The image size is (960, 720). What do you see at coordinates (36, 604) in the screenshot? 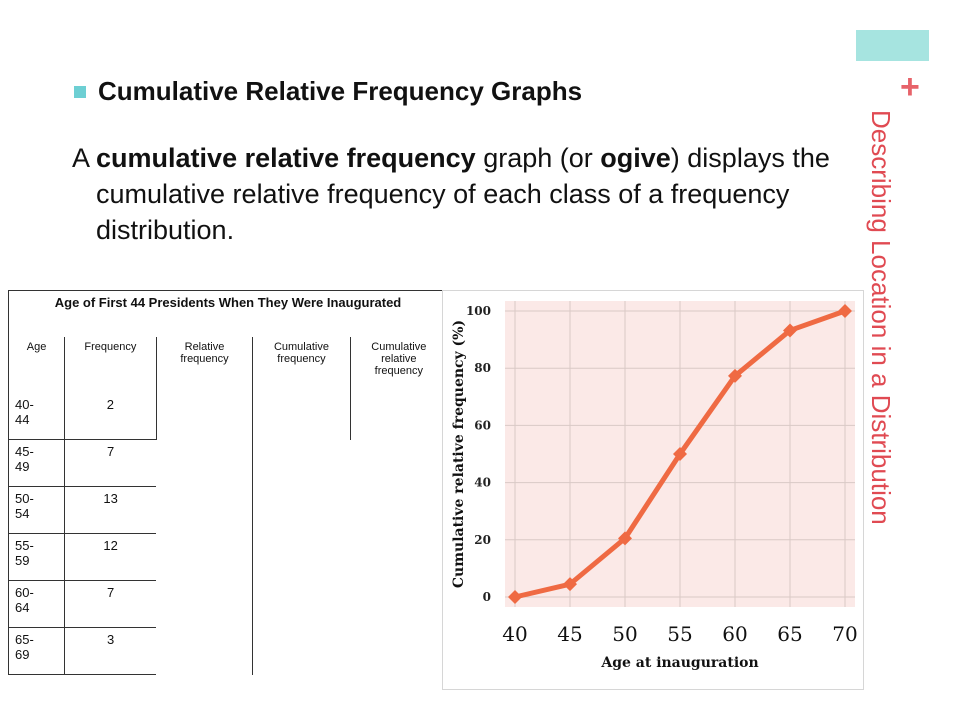
I see `cell-age: 60- 64` at bounding box center [36, 604].